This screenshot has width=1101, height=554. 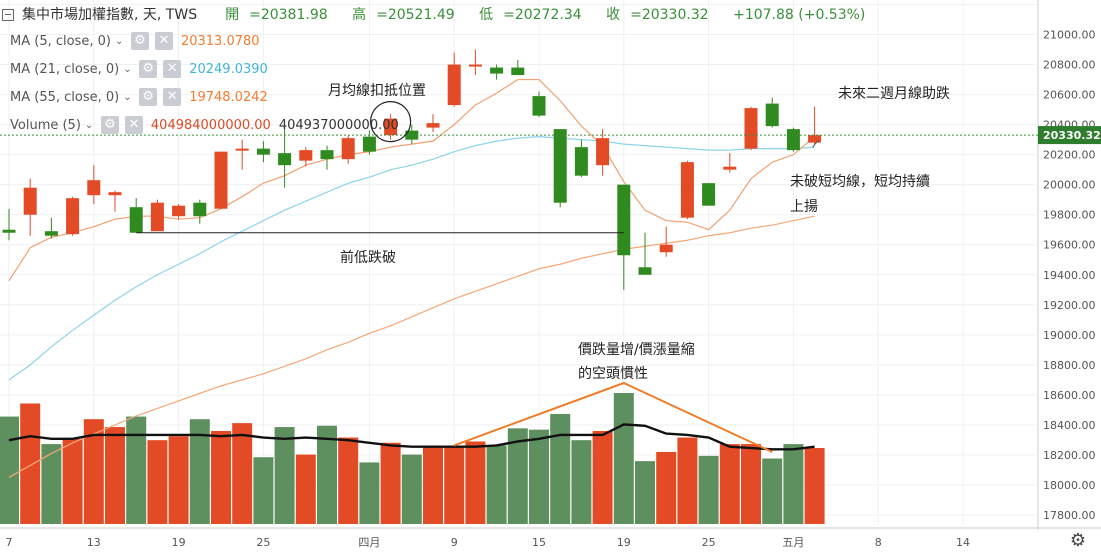 I want to click on collapse-icon, so click(x=8, y=15).